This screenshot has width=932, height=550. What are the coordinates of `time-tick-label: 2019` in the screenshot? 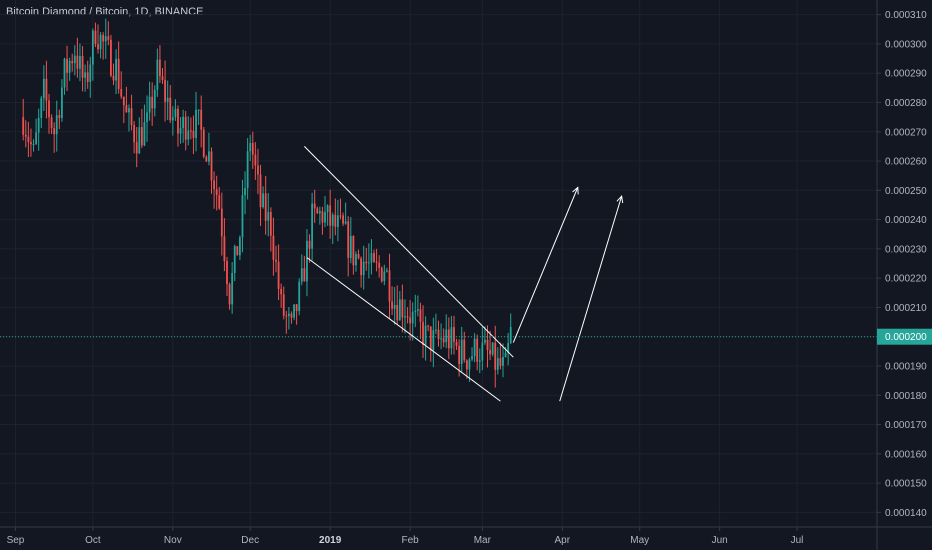 It's located at (330, 540).